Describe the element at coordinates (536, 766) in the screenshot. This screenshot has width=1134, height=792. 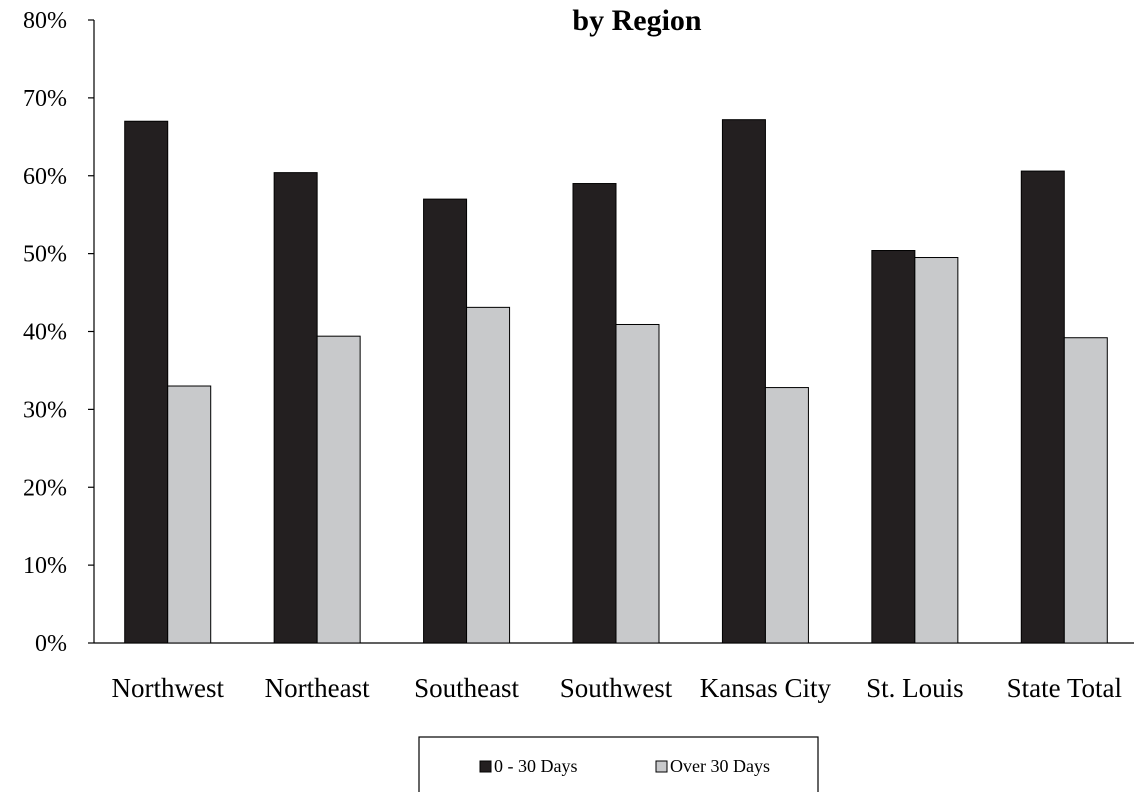
I see `legend-label-0-30-days: 0 - 30 Days` at that location.